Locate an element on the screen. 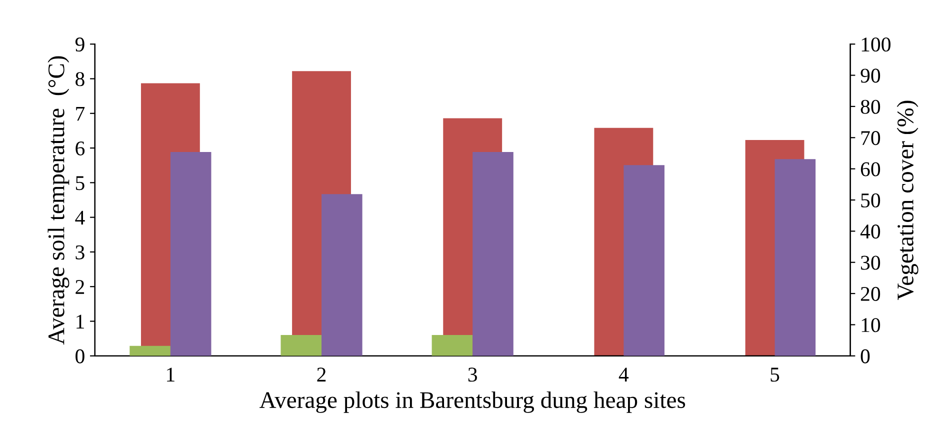 The width and height of the screenshot is (949, 441). y-tick-label: 6 is located at coordinates (80, 148).